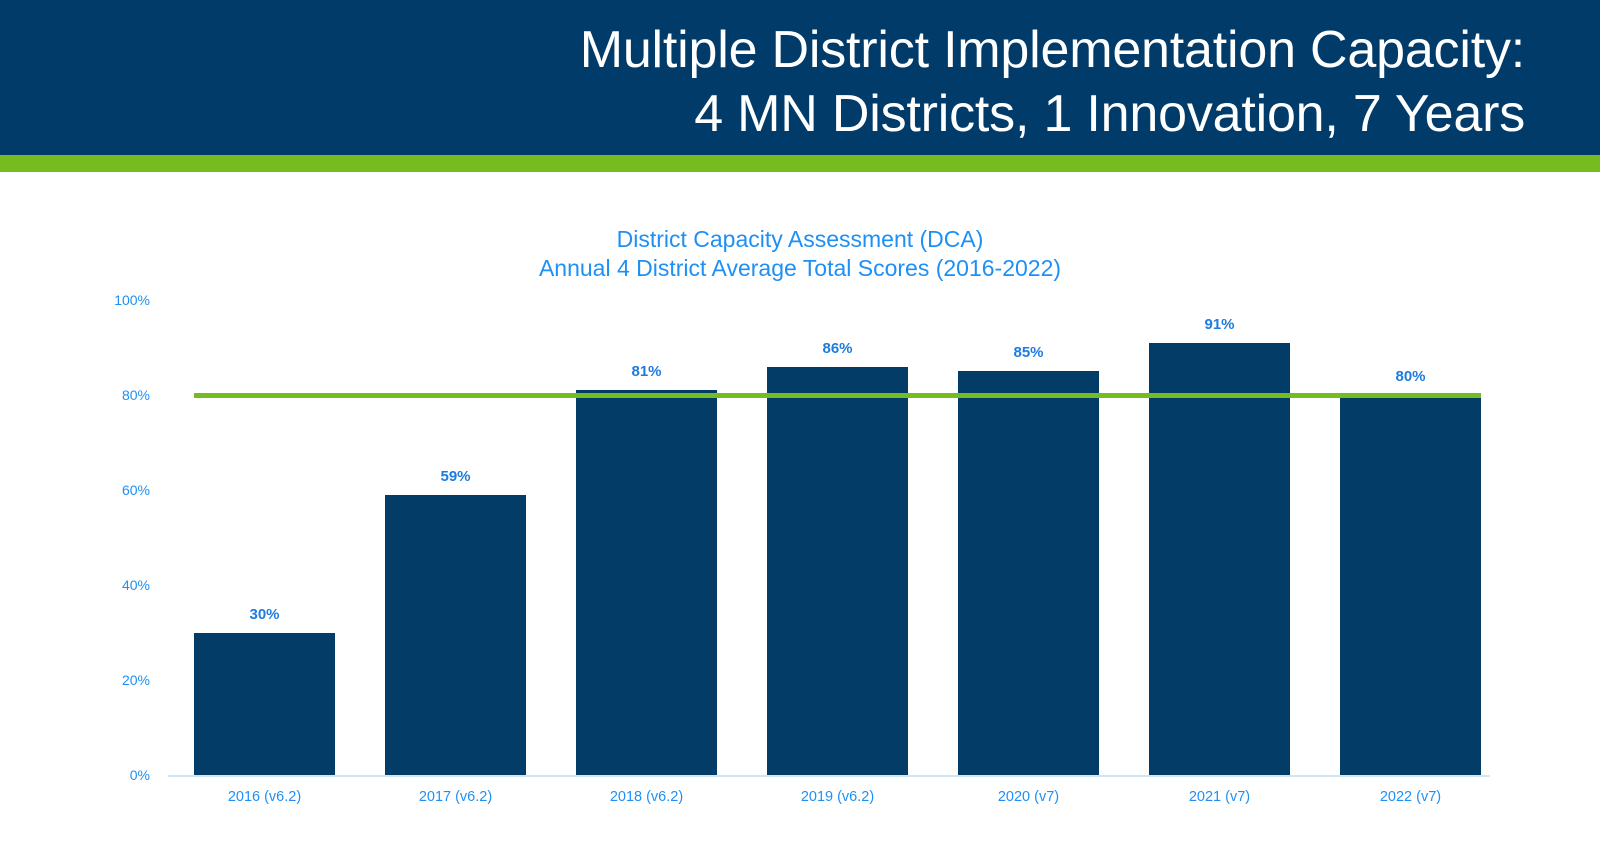  What do you see at coordinates (455, 476) in the screenshot?
I see `bar-value-label: 59%` at bounding box center [455, 476].